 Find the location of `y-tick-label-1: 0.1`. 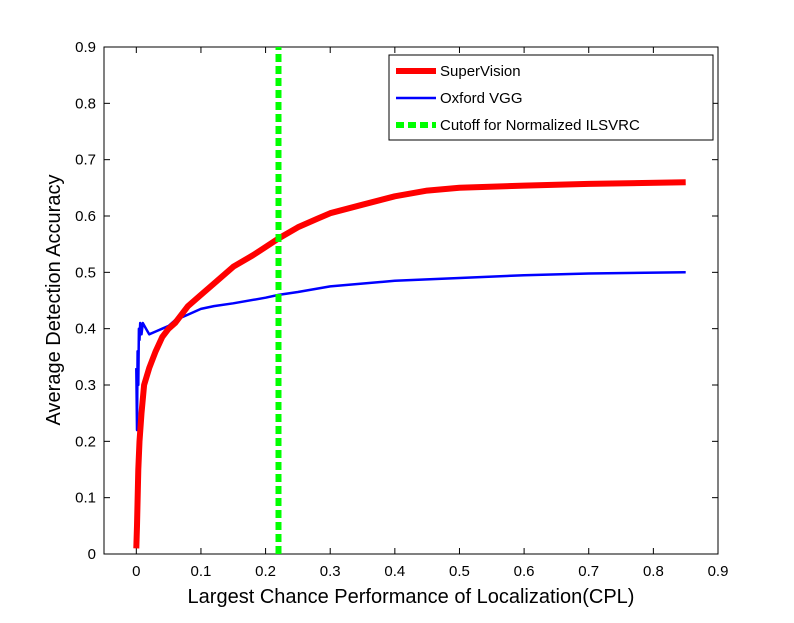

y-tick-label-1: 0.1 is located at coordinates (85, 498).